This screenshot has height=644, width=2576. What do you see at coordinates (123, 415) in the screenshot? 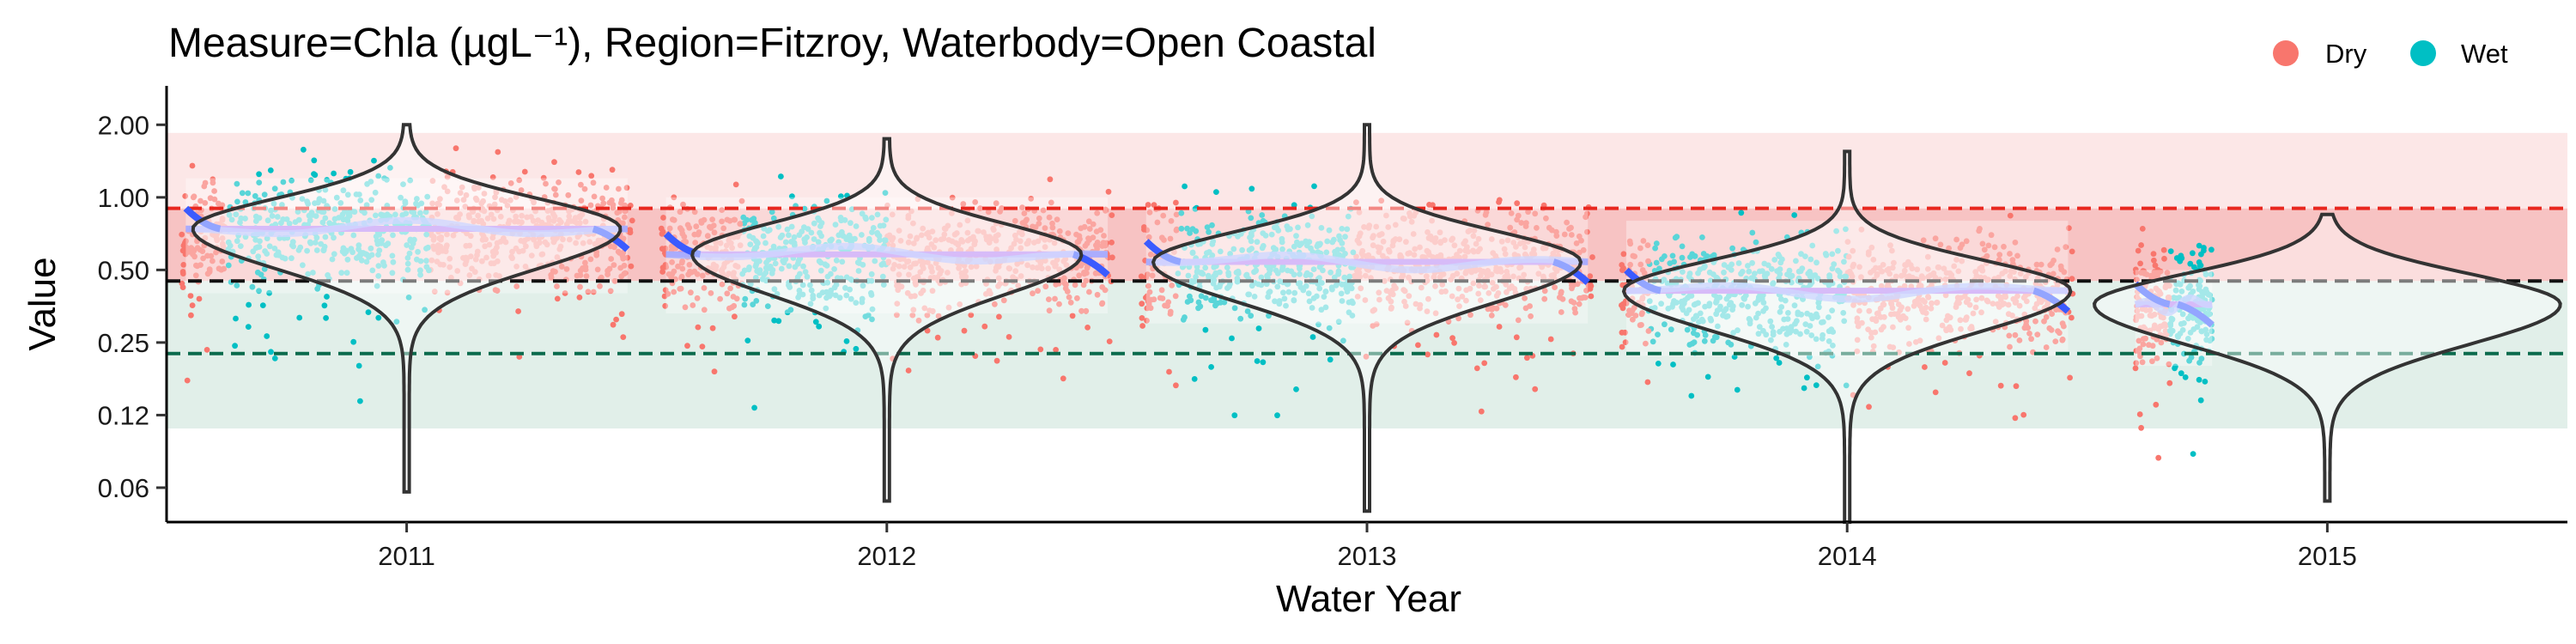
I see `y-tick-label: 0.12` at bounding box center [123, 415].